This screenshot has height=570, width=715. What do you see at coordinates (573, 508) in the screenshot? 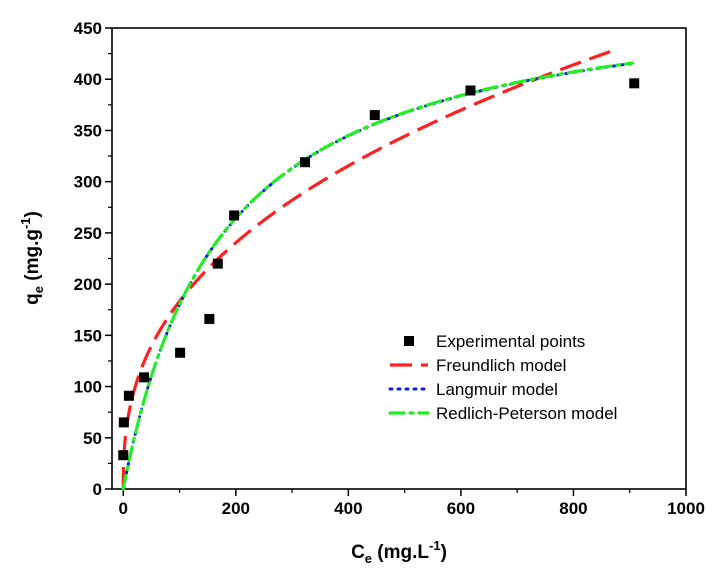
I see `x-tick-label: 800` at bounding box center [573, 508].